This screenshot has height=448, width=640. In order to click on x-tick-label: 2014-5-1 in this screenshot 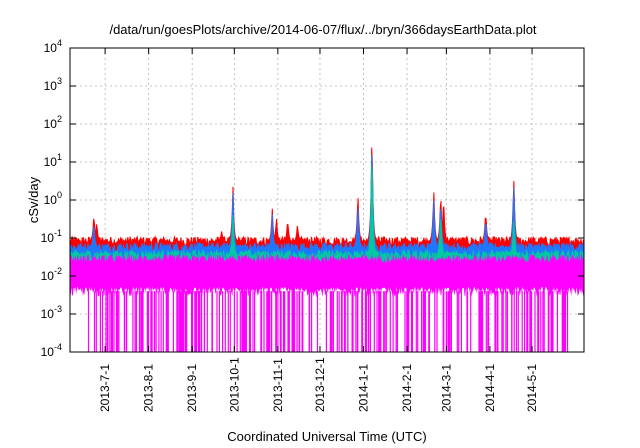, I will do `click(532, 388)`.